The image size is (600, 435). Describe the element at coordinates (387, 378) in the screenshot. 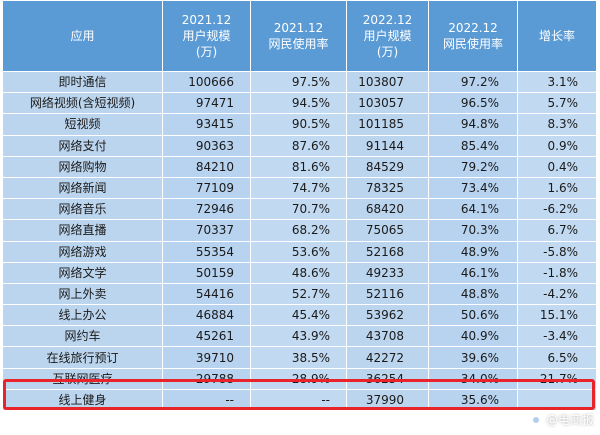

I see `table-cell: 36254` at that location.